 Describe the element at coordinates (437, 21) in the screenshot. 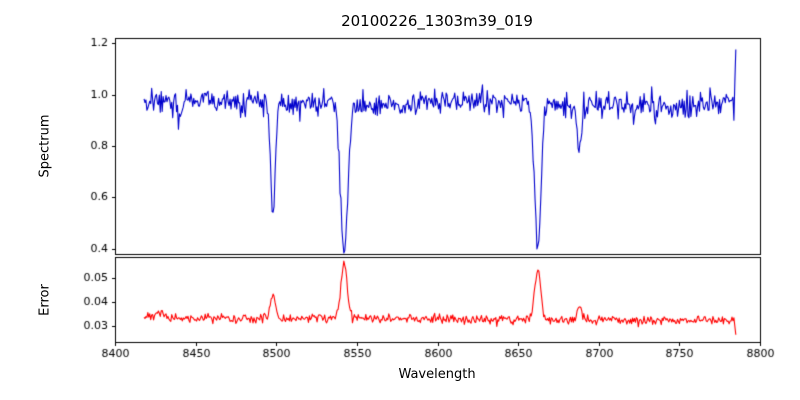

I see `chart-title: 20100226_1303m39_019` at that location.